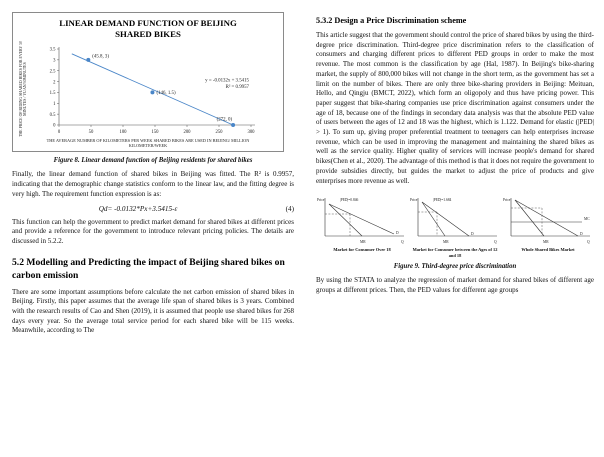  Describe the element at coordinates (251, 132) in the screenshot. I see `svg-text: 300` at that location.